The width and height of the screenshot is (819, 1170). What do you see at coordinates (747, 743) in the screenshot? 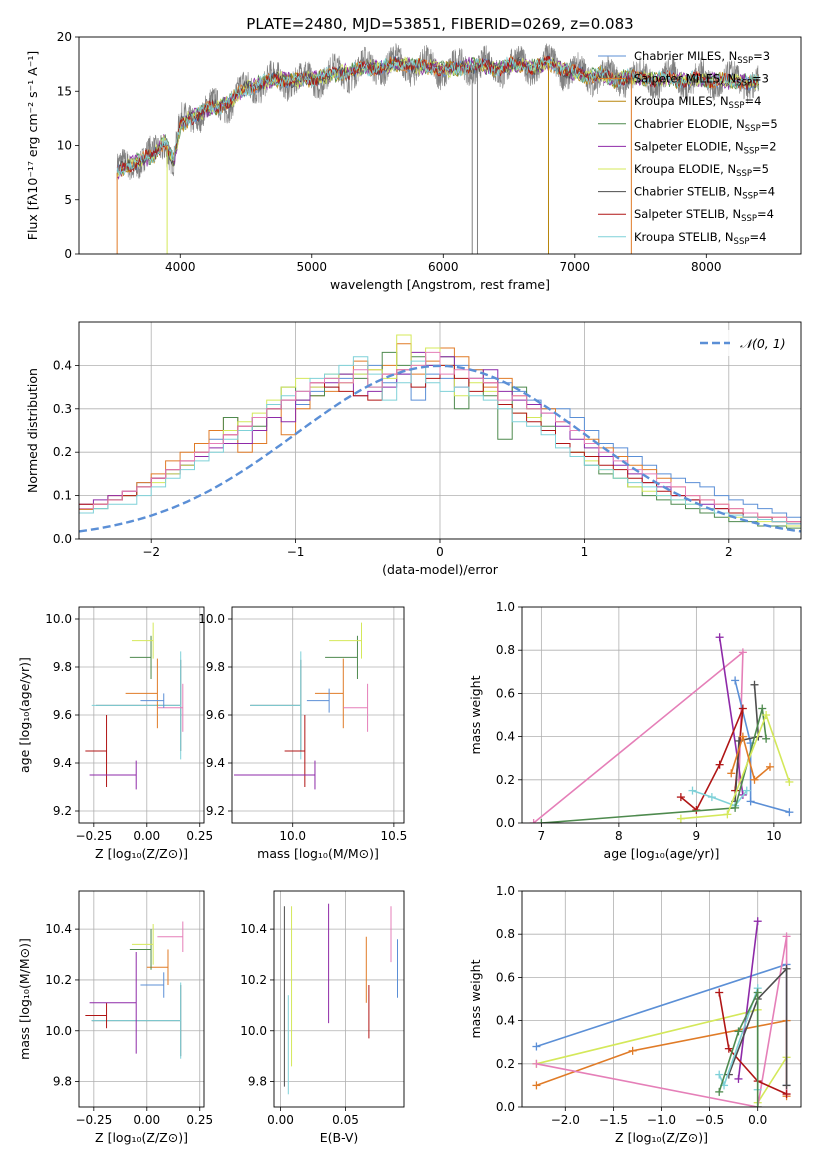
I see `weight-series-chabrier_stelib` at bounding box center [747, 743].